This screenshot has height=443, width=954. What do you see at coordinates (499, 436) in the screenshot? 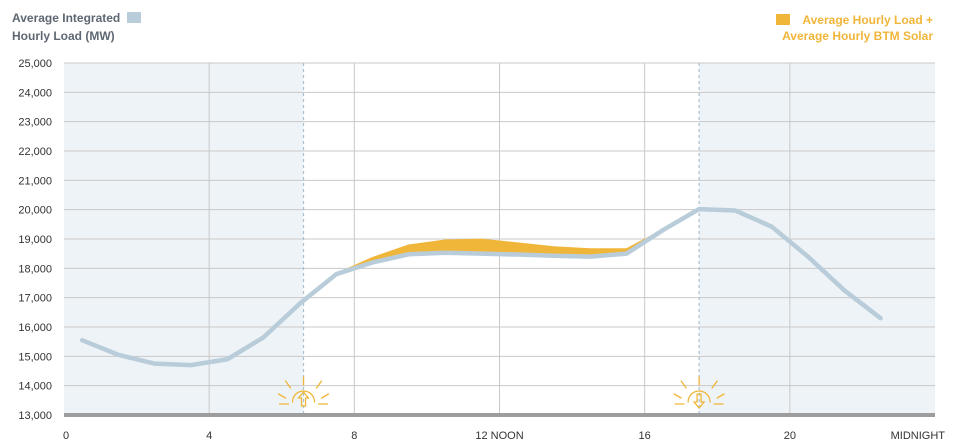
I see `x-tick-label: 12 NOON` at bounding box center [499, 436].